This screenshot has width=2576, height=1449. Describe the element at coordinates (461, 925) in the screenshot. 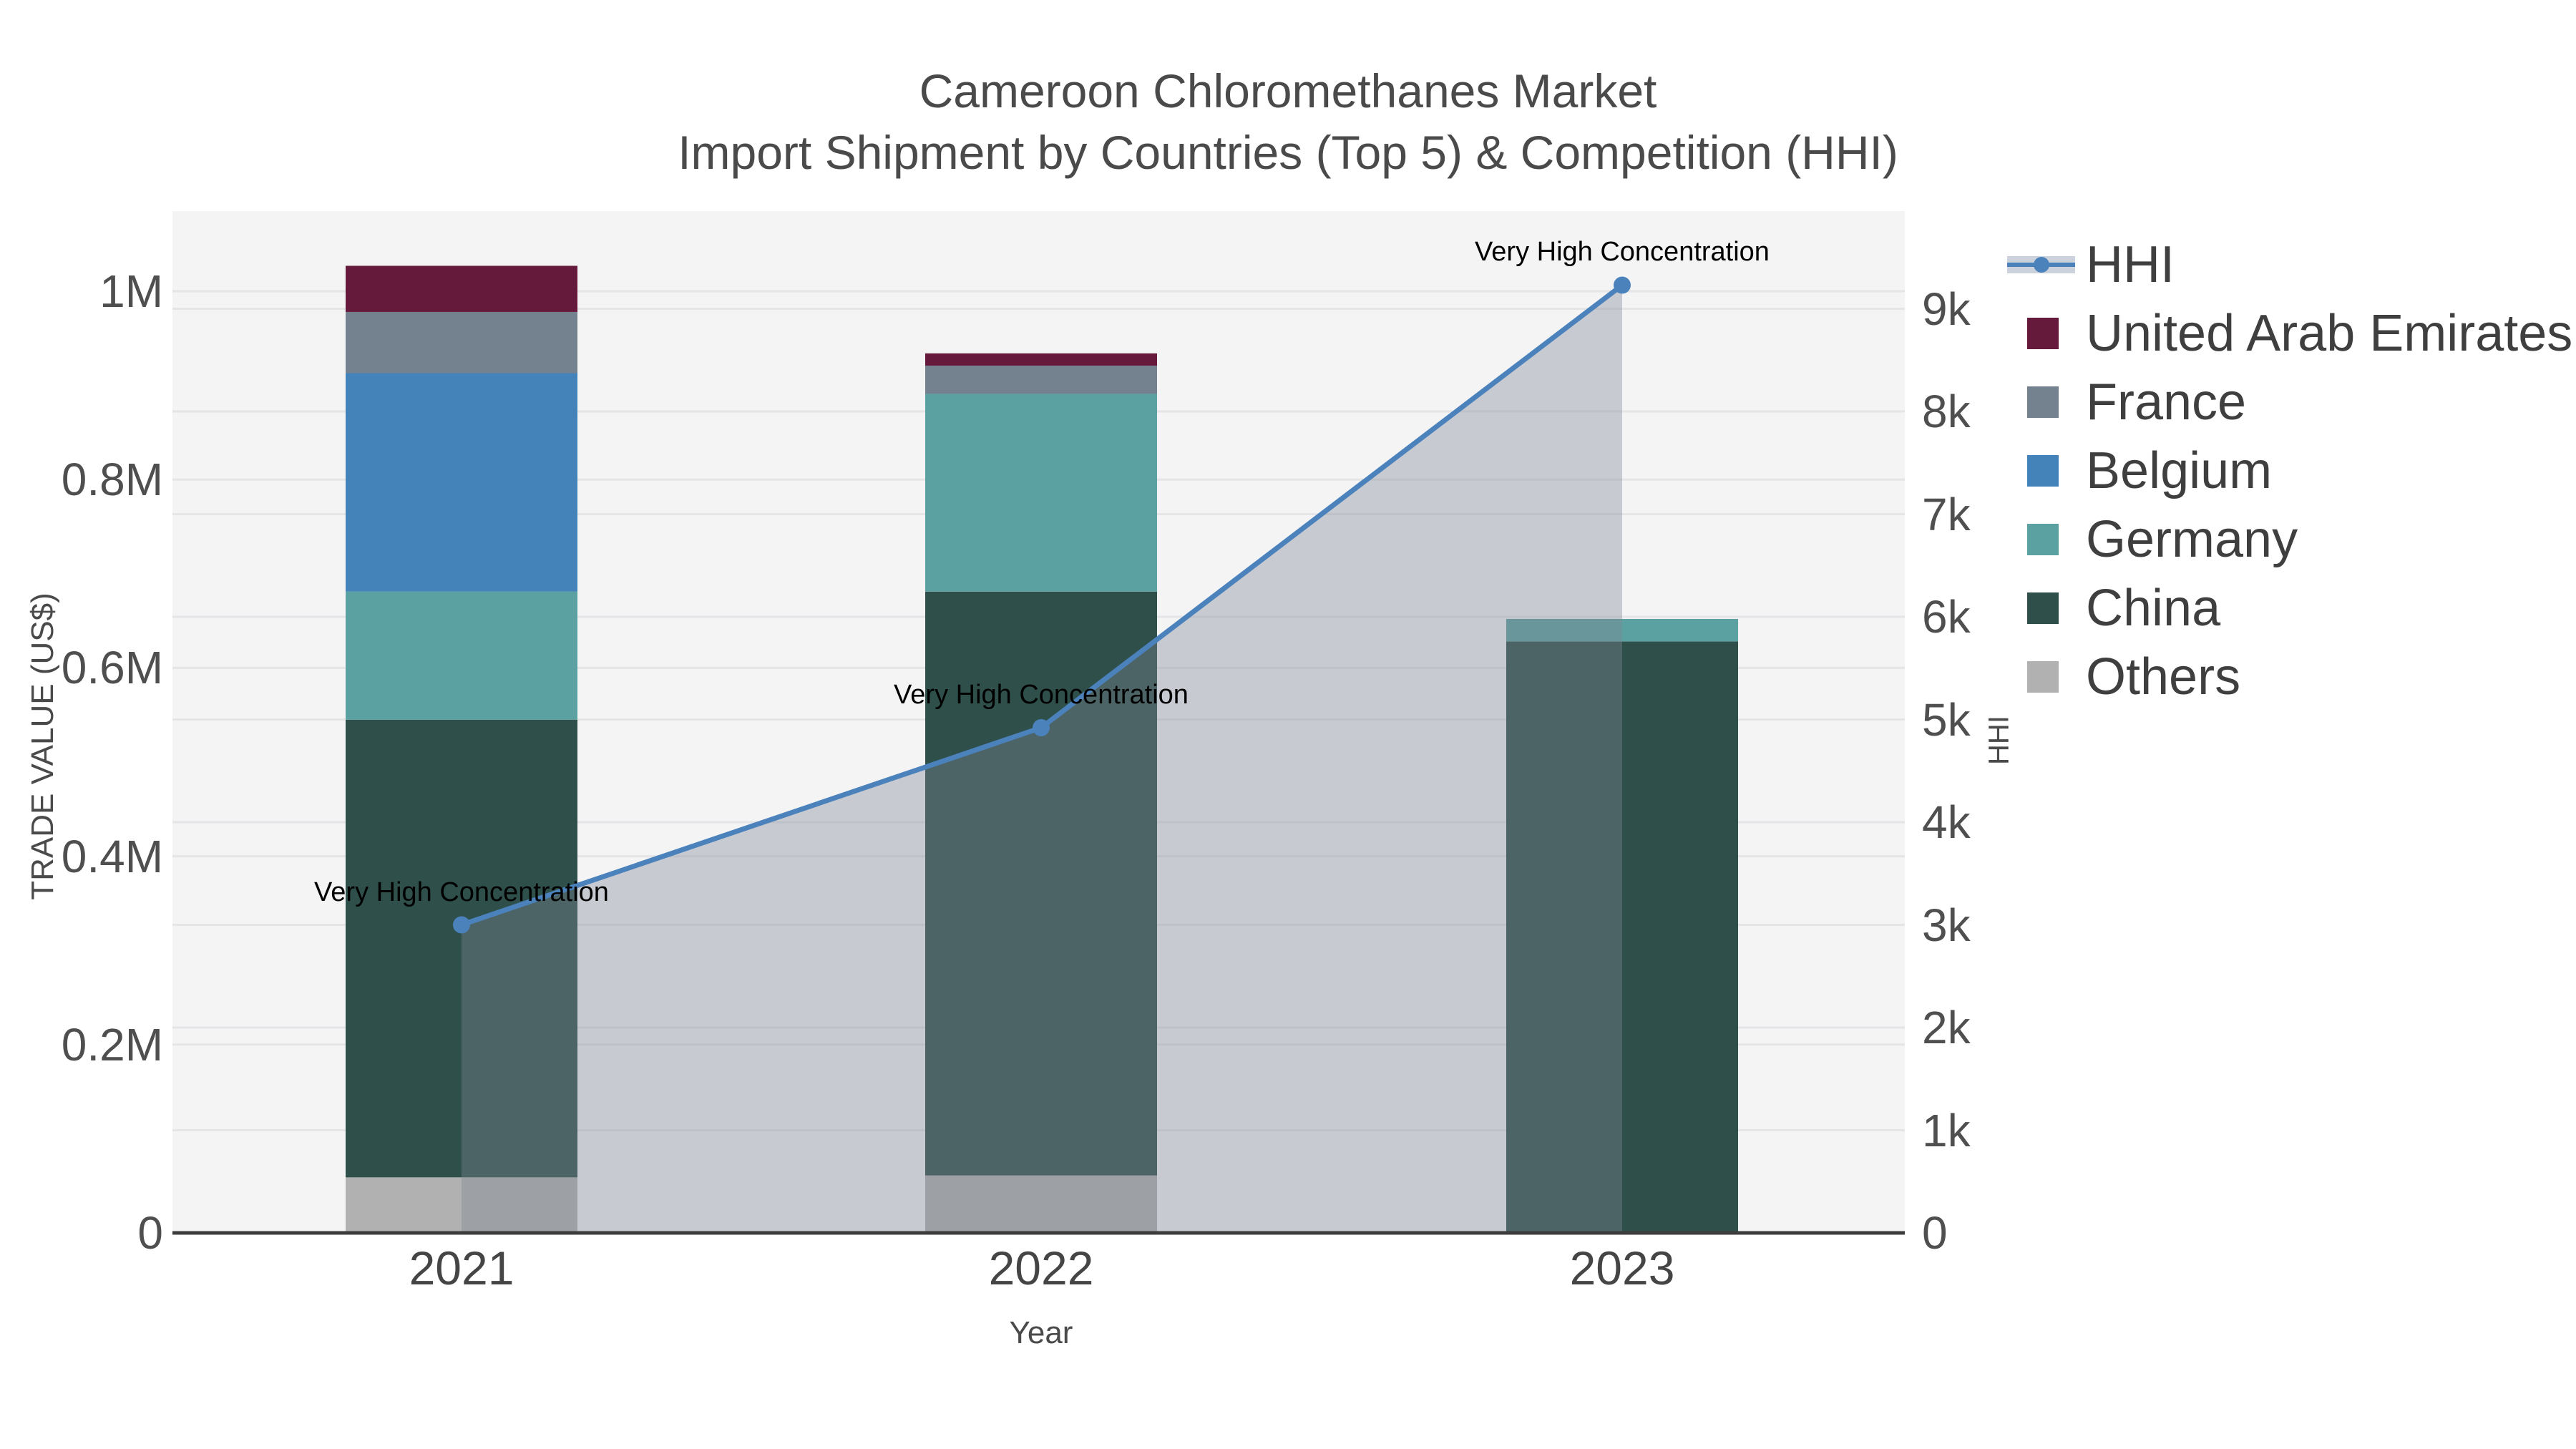

I see `hhi-marker-2021` at that location.